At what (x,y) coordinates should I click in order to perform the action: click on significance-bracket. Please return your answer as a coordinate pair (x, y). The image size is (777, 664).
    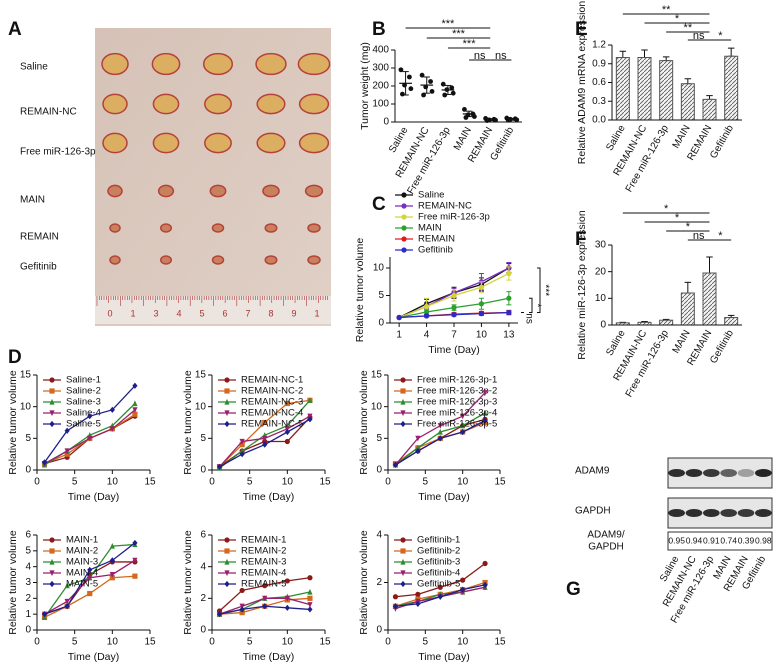
    Looking at the image, I should click on (539, 290).